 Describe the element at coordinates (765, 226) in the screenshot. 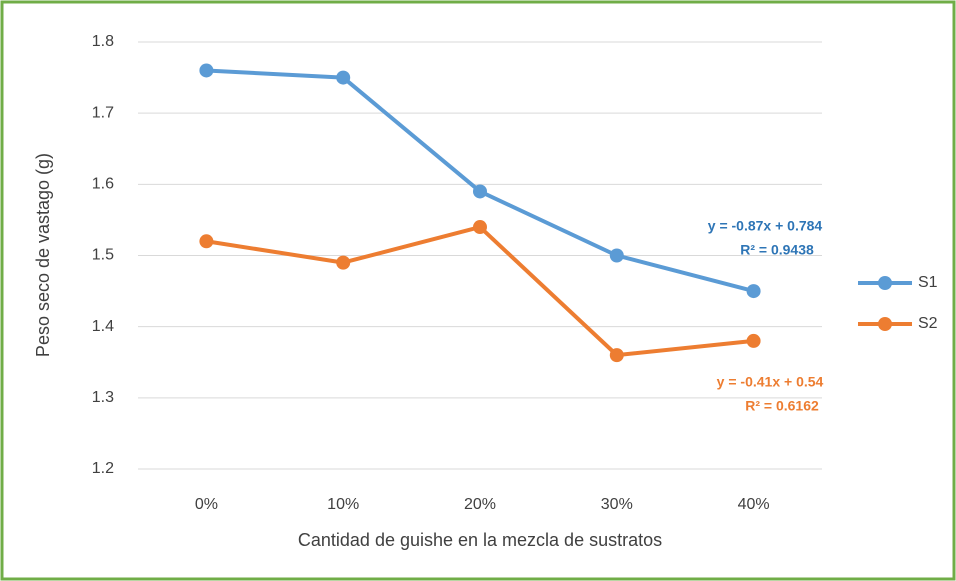

I see `trendline-equation: y = -0.87x + 0.784` at that location.